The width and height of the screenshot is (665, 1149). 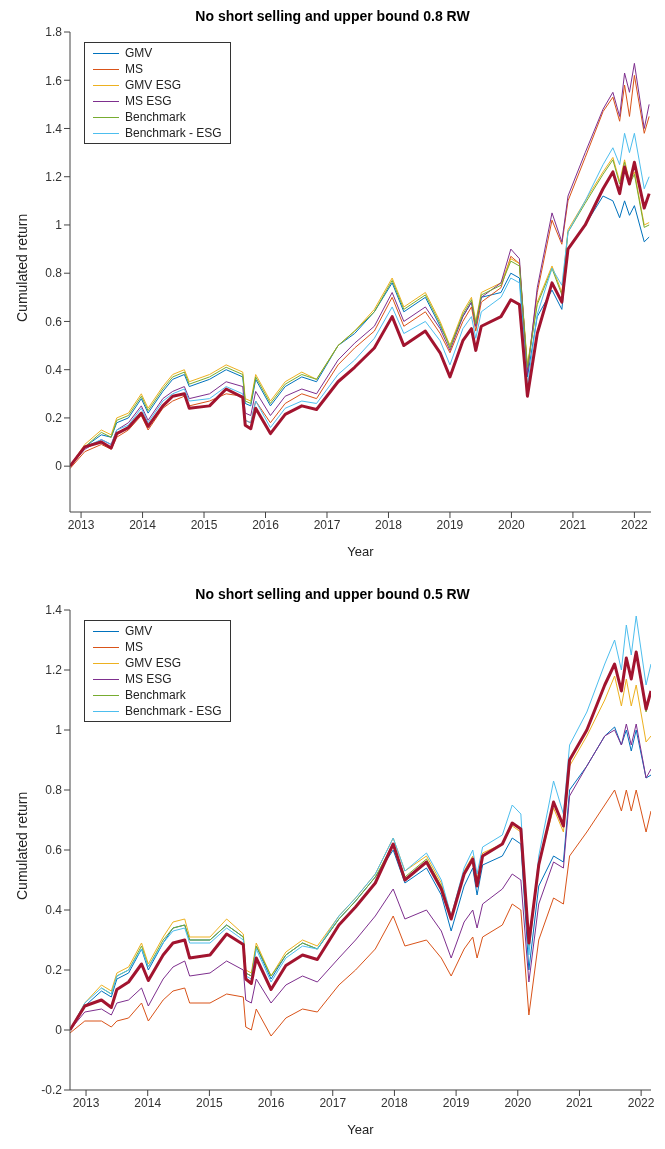 I want to click on chart-title: No short selling and upper bound 0.8 RW, so click(x=332, y=17).